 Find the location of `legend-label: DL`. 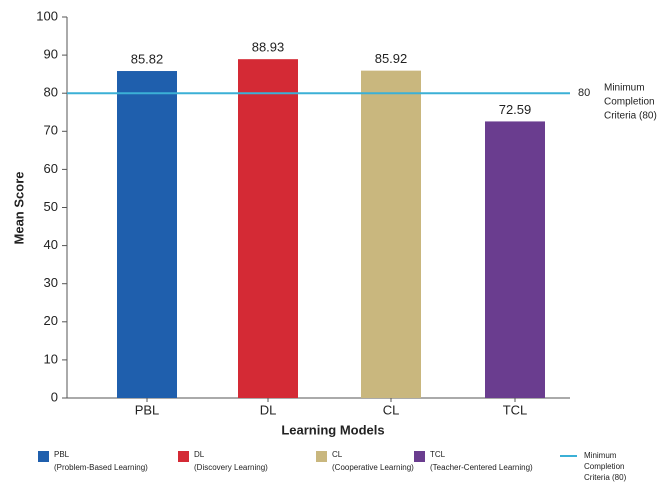

legend-label: DL is located at coordinates (199, 454).